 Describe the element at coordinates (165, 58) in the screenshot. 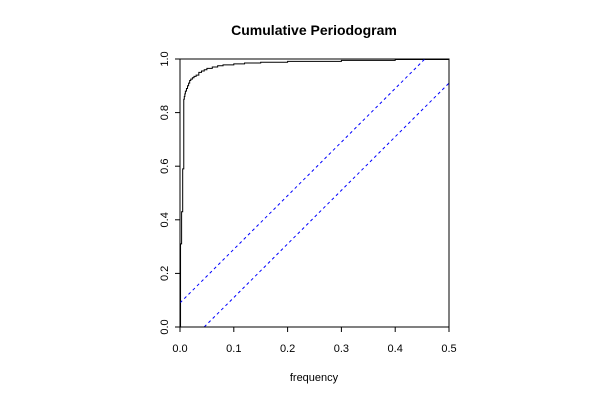

I see `y-tick-label: 1.0` at that location.